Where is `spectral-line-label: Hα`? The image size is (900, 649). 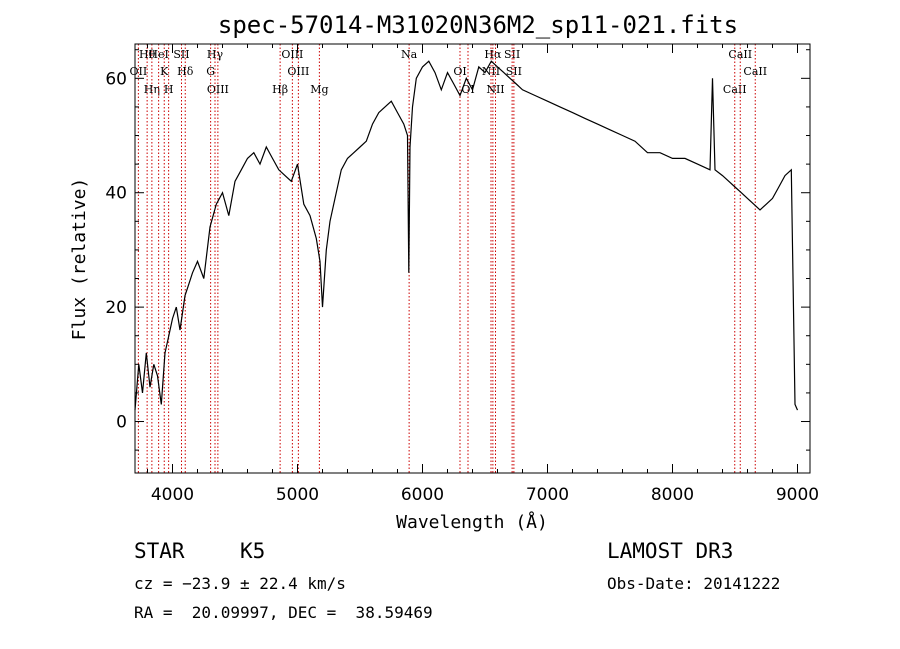 spectral-line-label: Hα is located at coordinates (493, 54).